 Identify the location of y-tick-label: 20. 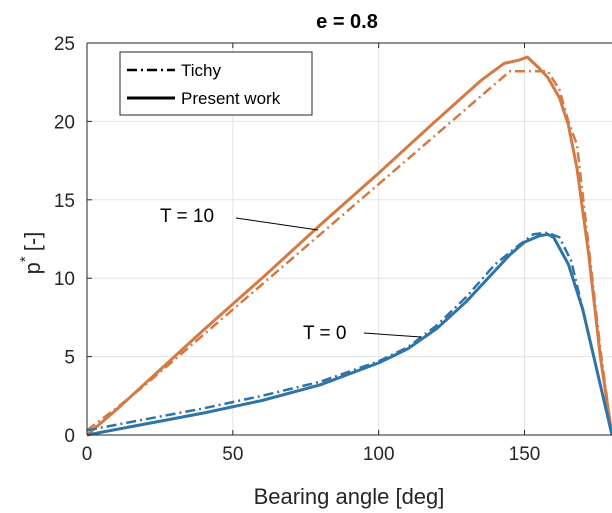
(64, 122).